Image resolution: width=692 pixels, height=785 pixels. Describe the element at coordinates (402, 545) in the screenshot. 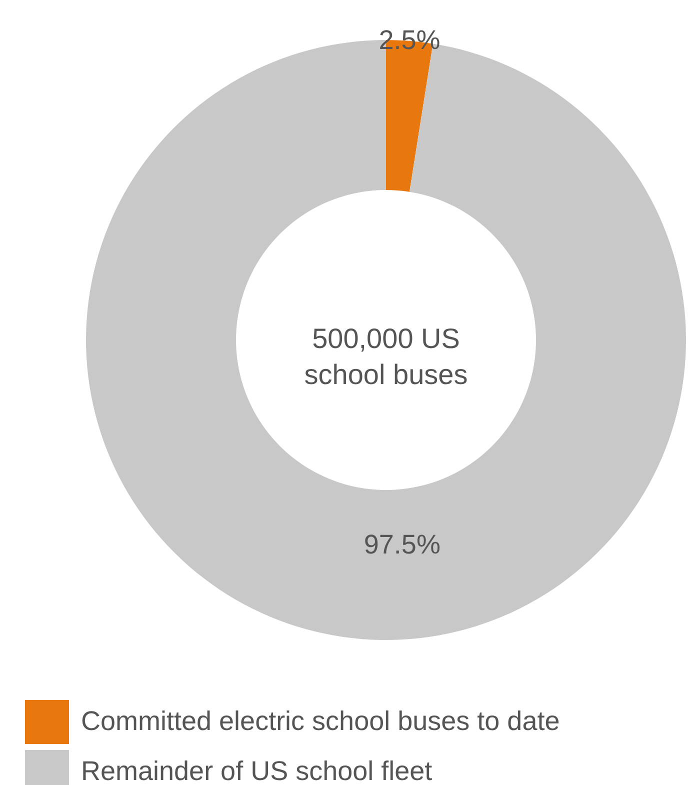

I see `data-label: 97.5%` at that location.